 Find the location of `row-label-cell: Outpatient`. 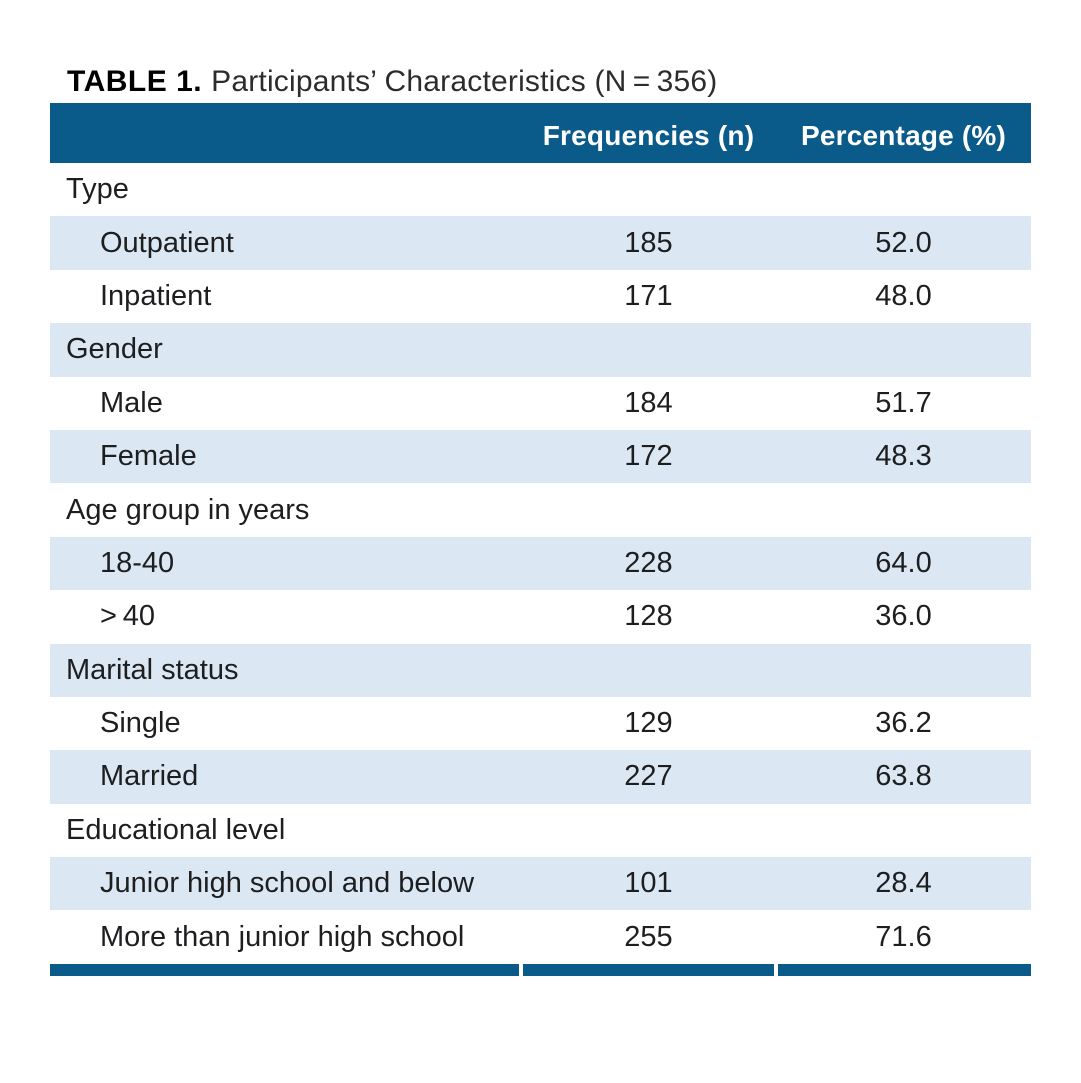

row-label-cell: Outpatient is located at coordinates (167, 242).